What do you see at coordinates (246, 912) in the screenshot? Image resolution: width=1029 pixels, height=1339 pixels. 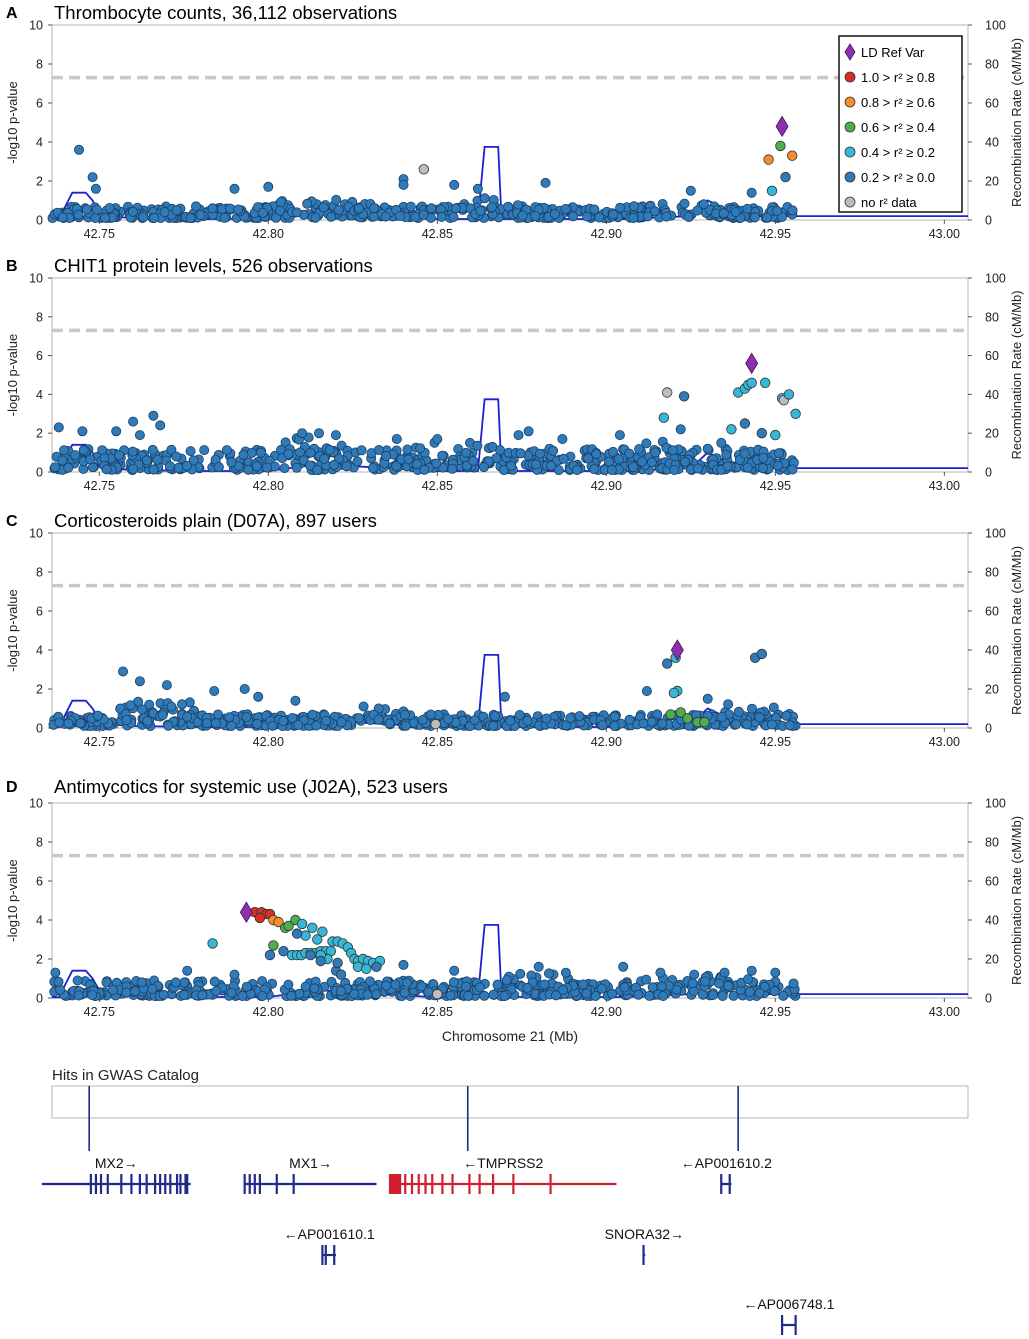 I see `lead-variant-diamond` at bounding box center [246, 912].